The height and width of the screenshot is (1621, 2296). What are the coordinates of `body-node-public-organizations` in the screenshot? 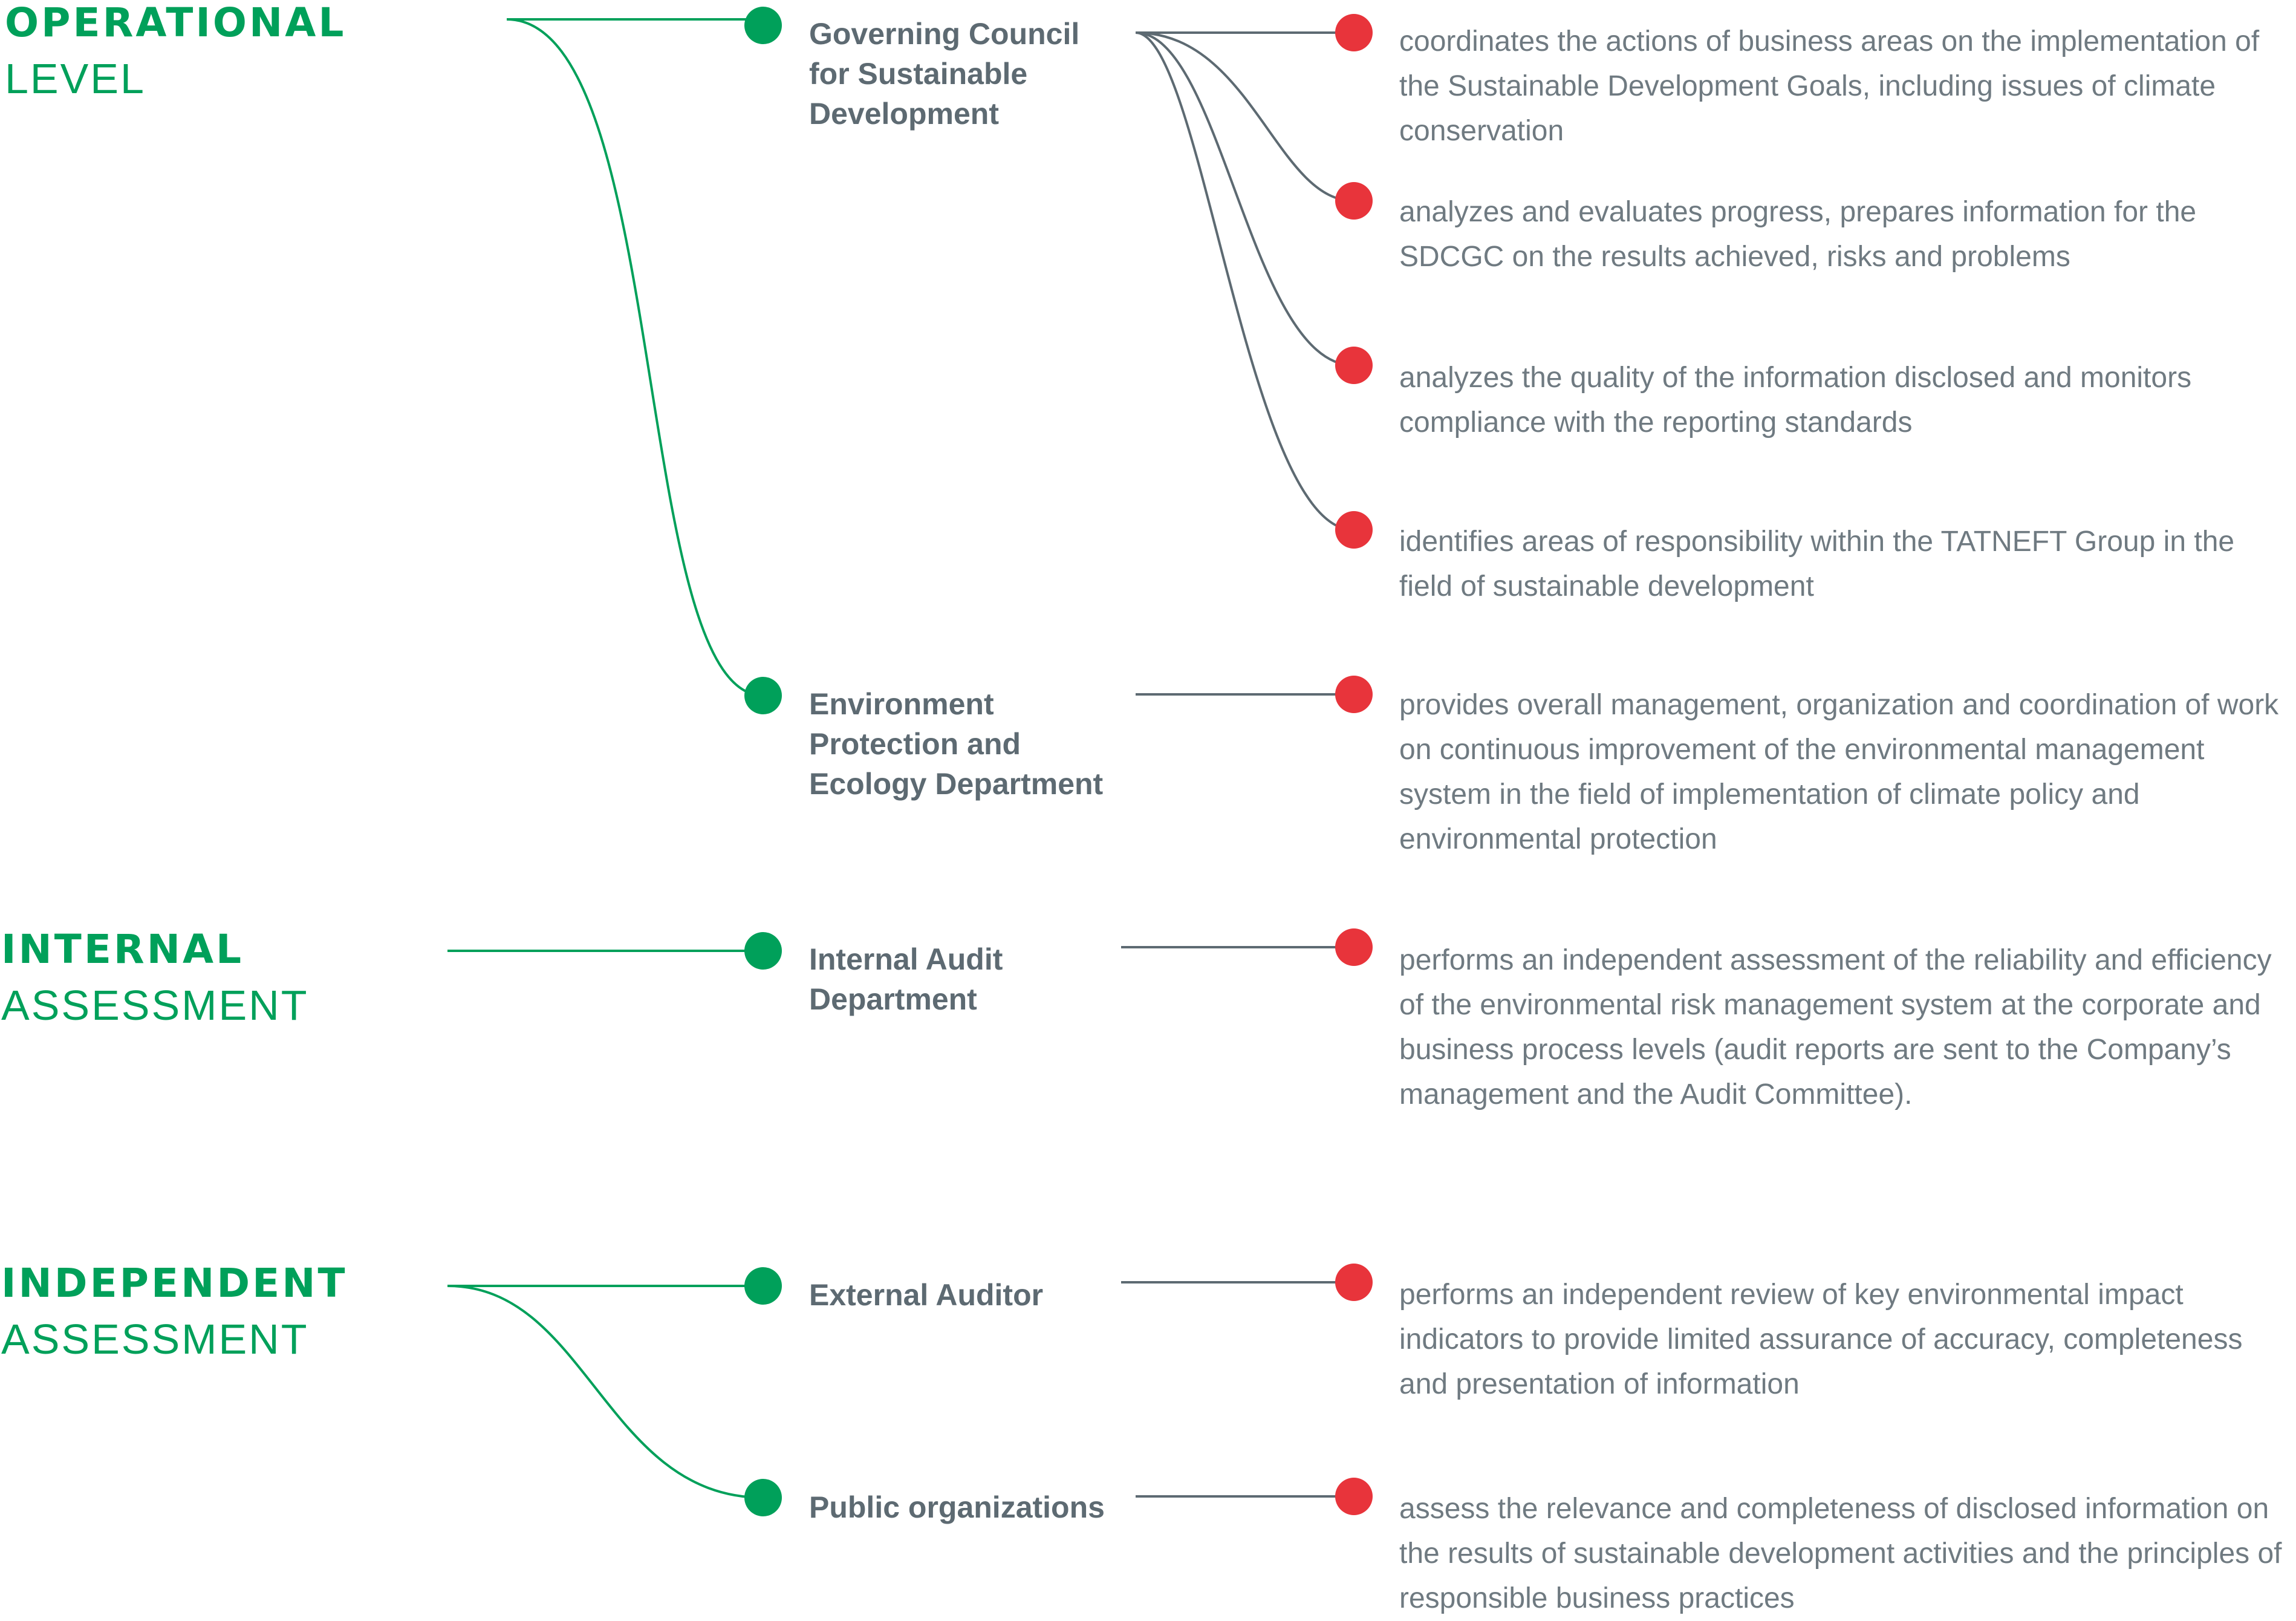 It's located at (763, 1498).